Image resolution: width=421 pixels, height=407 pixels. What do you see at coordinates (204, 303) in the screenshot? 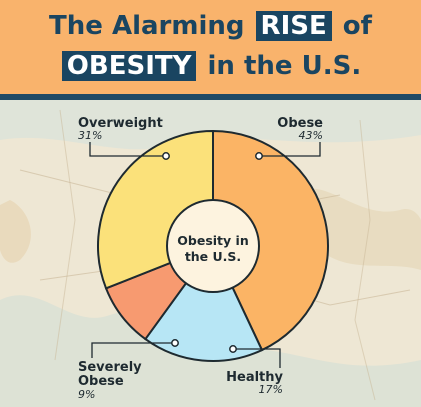
I see `donut-slice-healthy` at bounding box center [204, 303].